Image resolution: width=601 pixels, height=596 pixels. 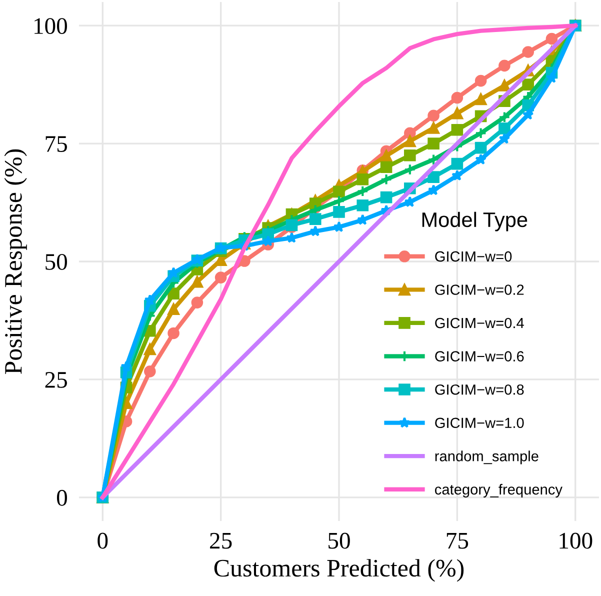 What do you see at coordinates (339, 540) in the screenshot?
I see `x-tick-label: 50` at bounding box center [339, 540].